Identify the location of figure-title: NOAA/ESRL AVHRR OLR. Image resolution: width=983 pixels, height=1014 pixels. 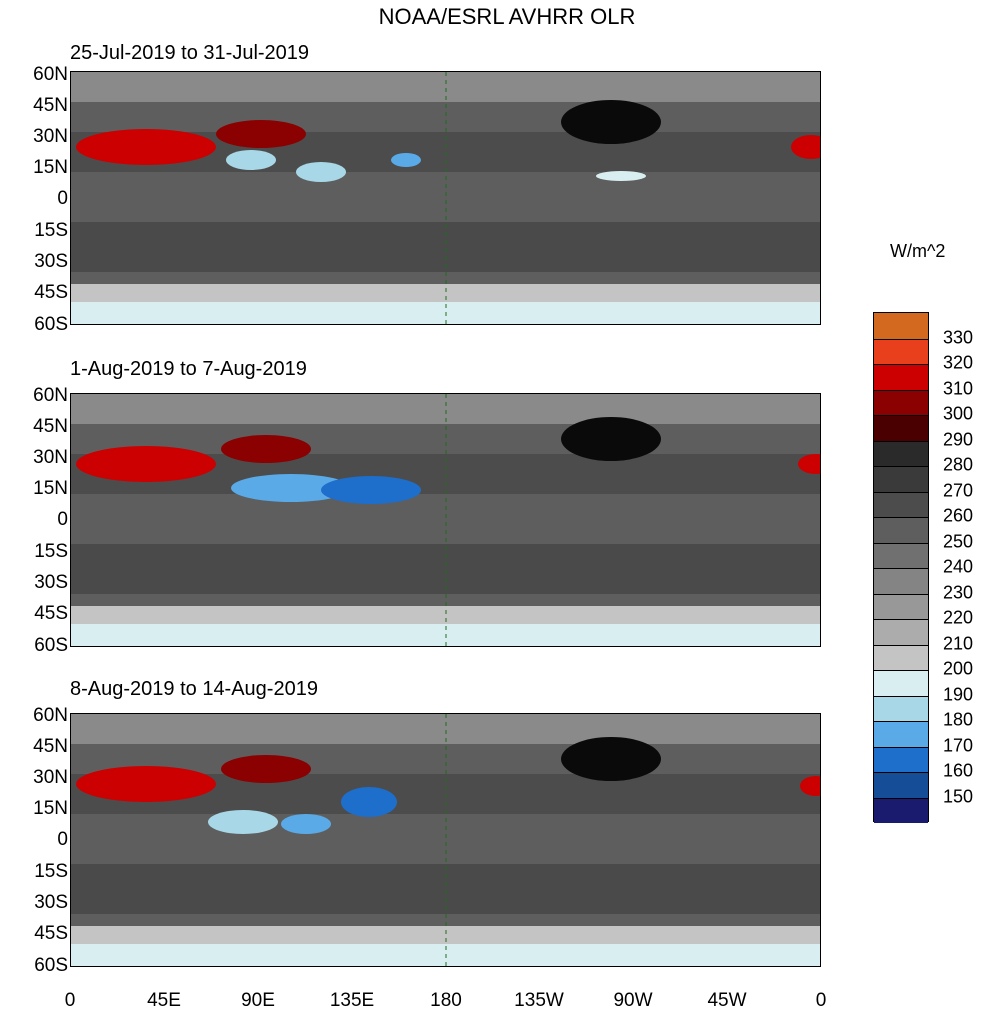
(507, 16).